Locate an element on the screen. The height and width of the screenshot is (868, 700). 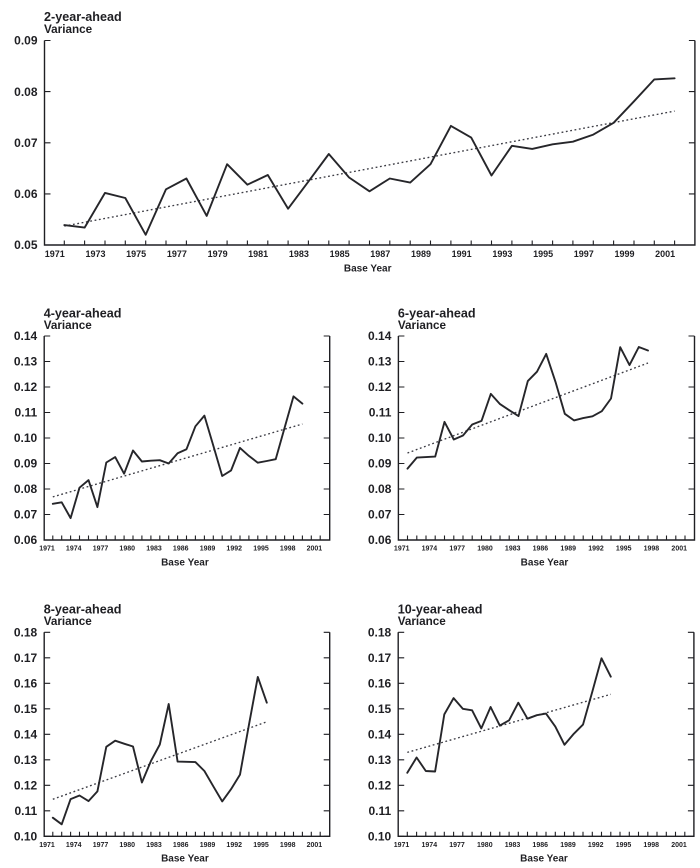
svg-text: 6-year-ahead is located at coordinates (437, 314).